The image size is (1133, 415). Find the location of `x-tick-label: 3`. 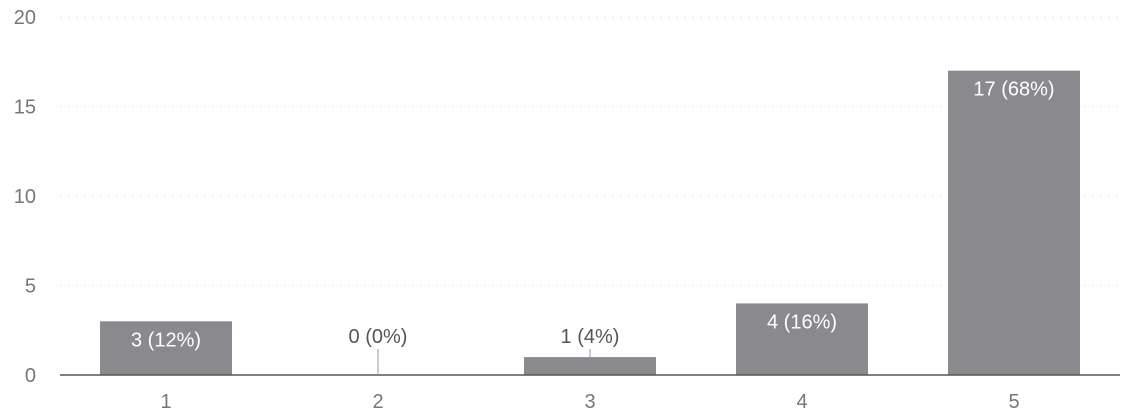

x-tick-label: 3 is located at coordinates (589, 402).